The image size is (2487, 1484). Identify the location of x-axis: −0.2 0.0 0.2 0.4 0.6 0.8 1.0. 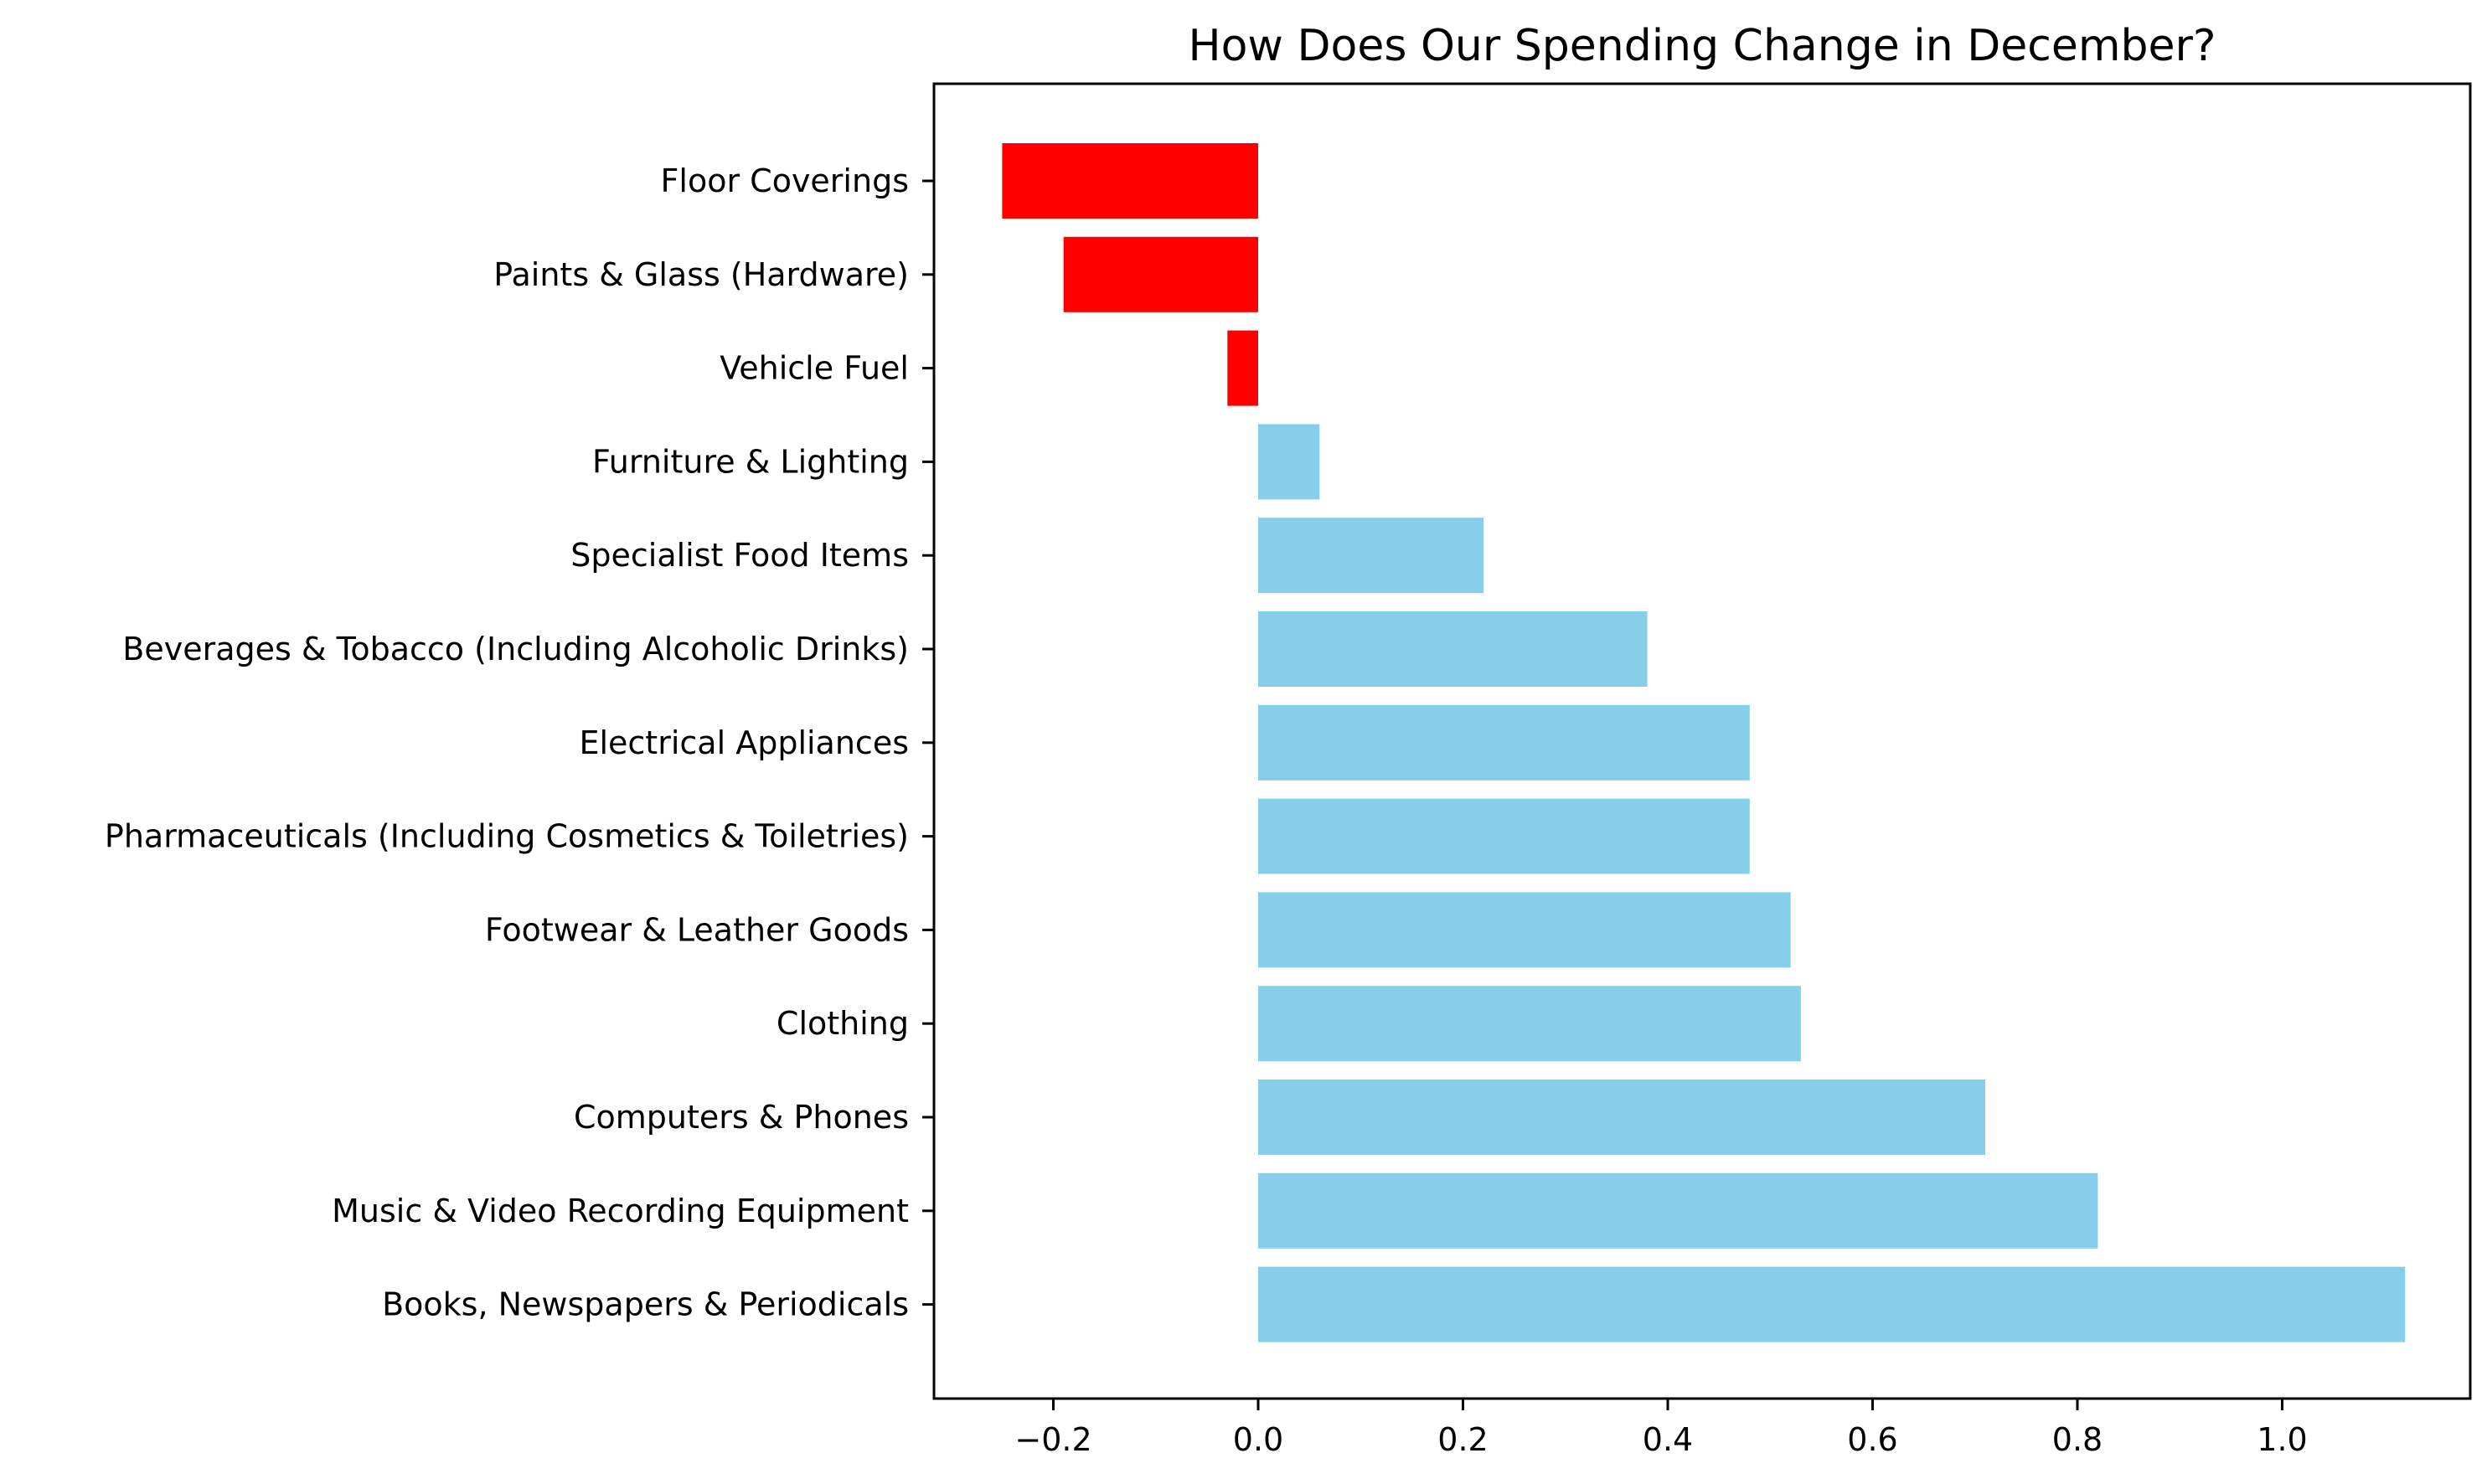
(1661, 1428).